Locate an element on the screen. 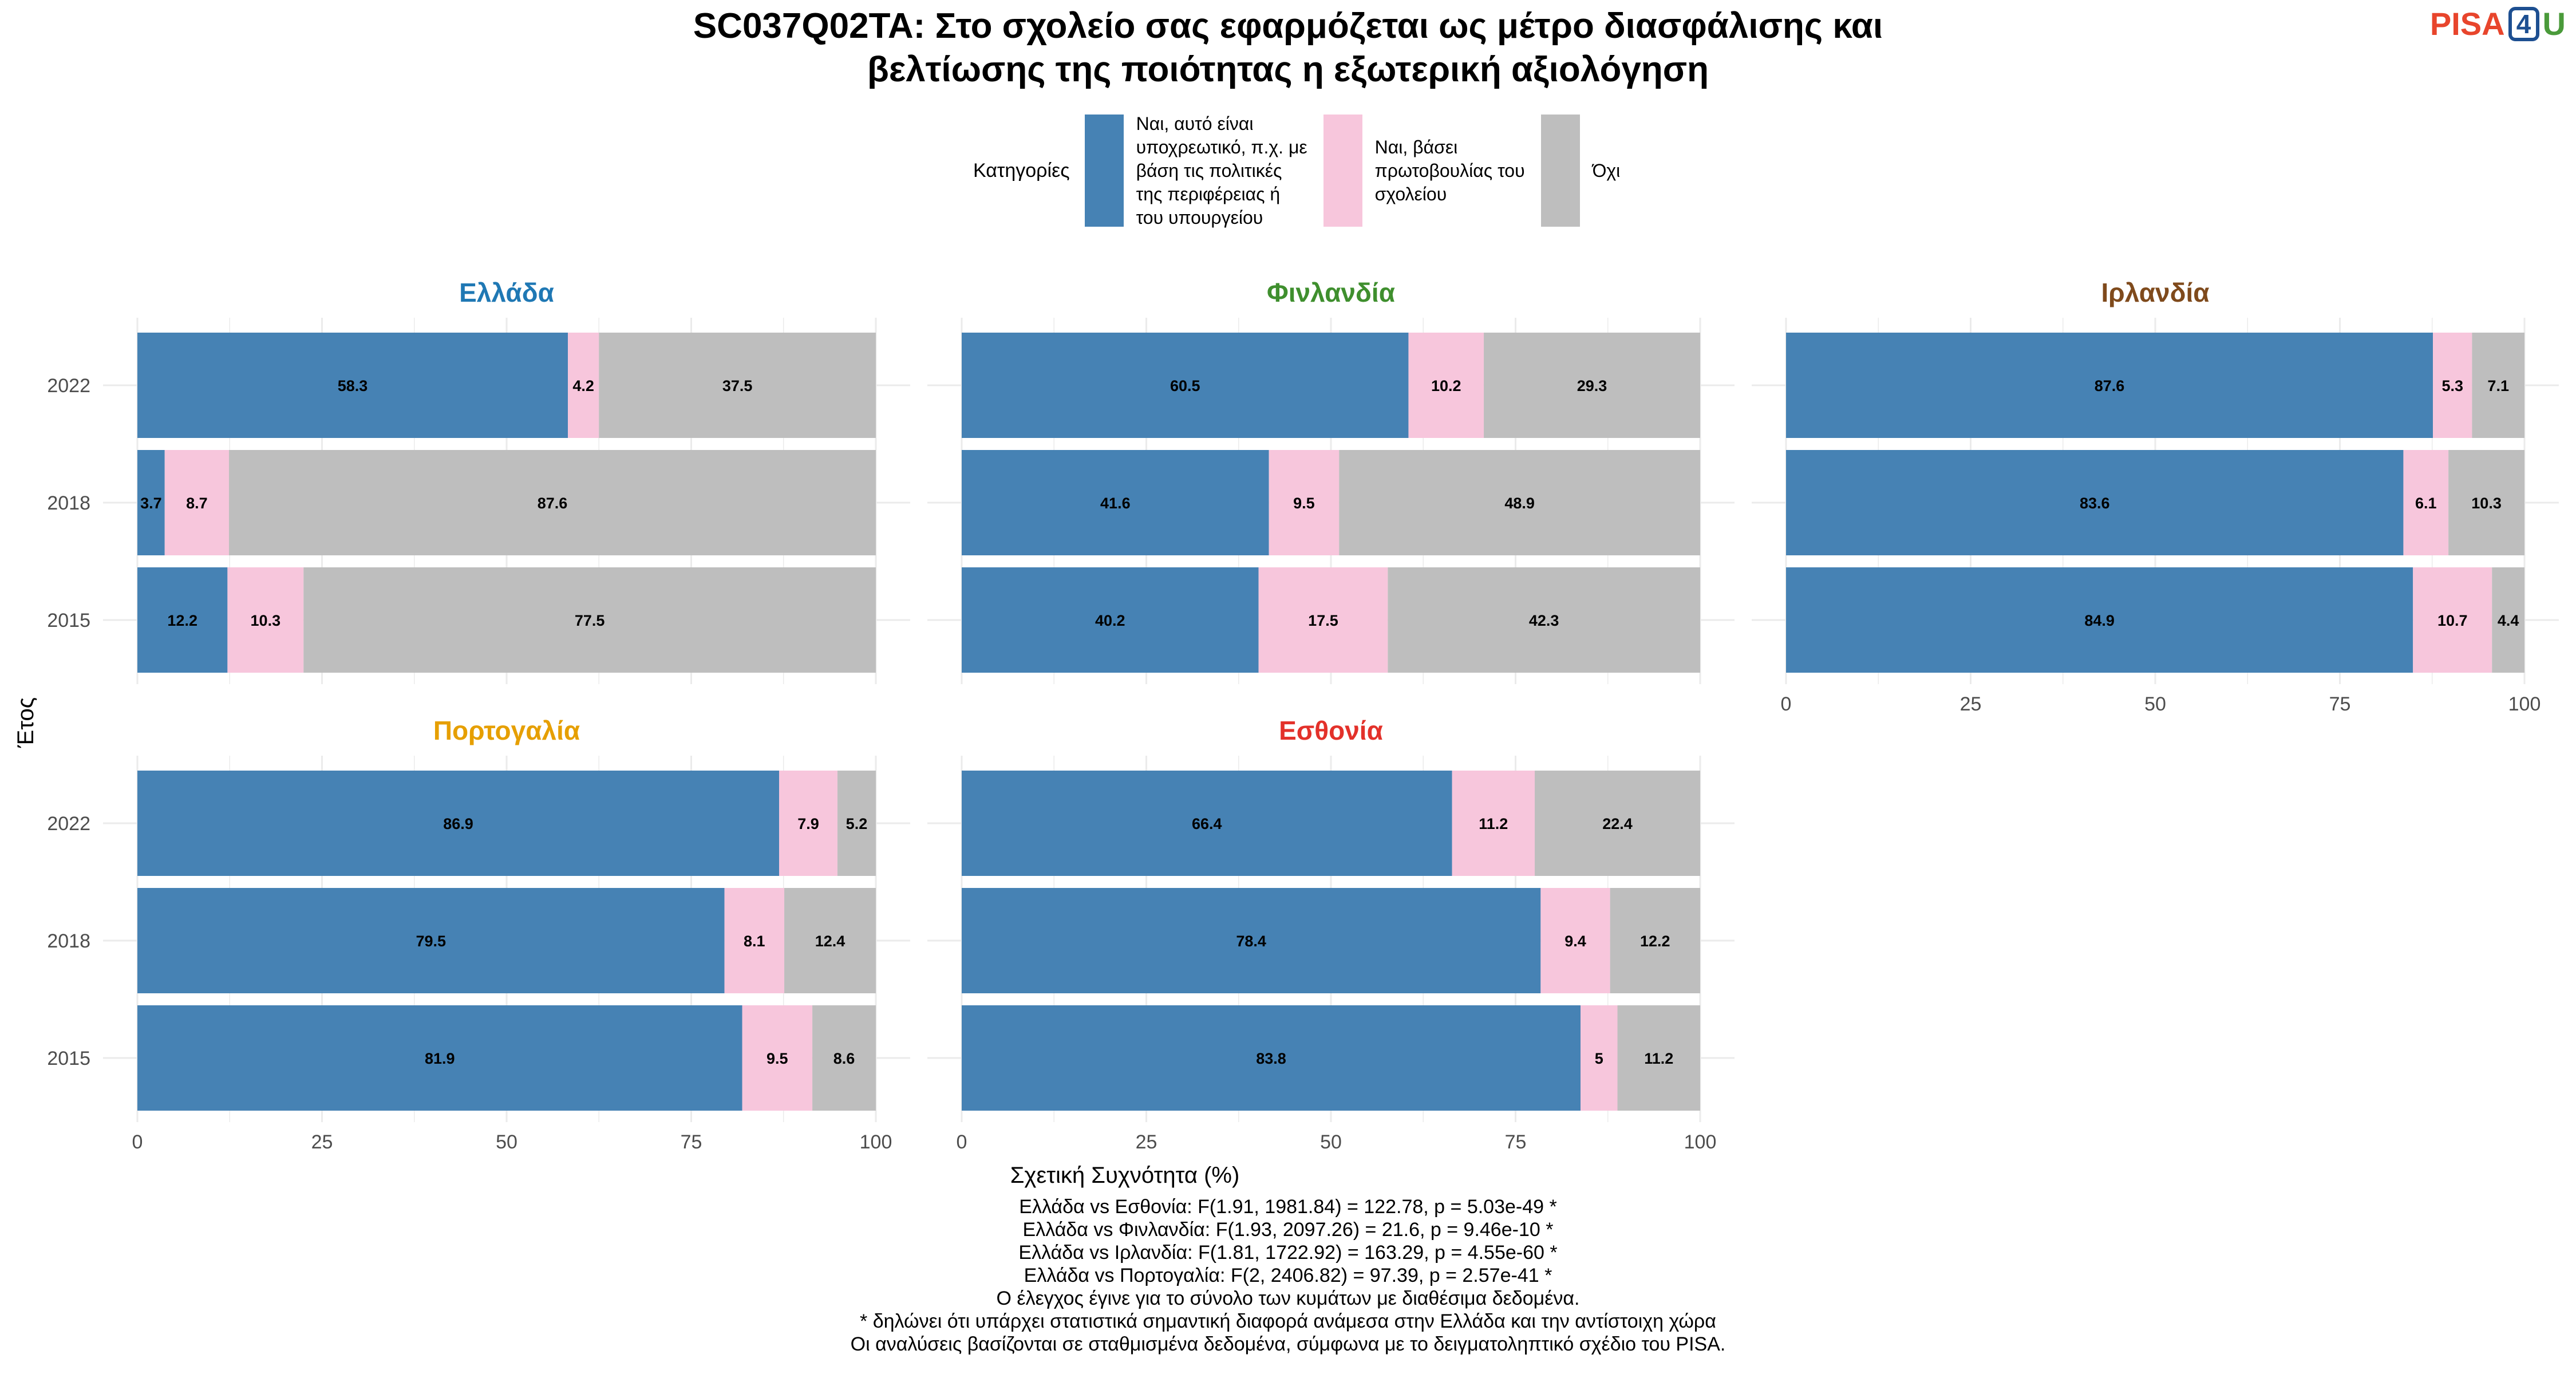 This screenshot has width=2576, height=1374. panel-title: Πορτογαλία is located at coordinates (506, 731).